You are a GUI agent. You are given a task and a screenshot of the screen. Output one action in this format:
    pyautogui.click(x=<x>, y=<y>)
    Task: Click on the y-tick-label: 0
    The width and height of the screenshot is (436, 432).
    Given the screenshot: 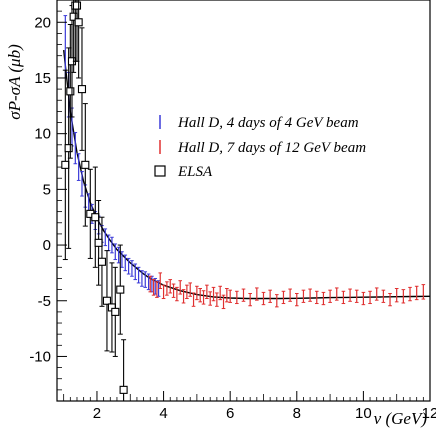 What is the action you would take?
    pyautogui.click(x=47, y=245)
    